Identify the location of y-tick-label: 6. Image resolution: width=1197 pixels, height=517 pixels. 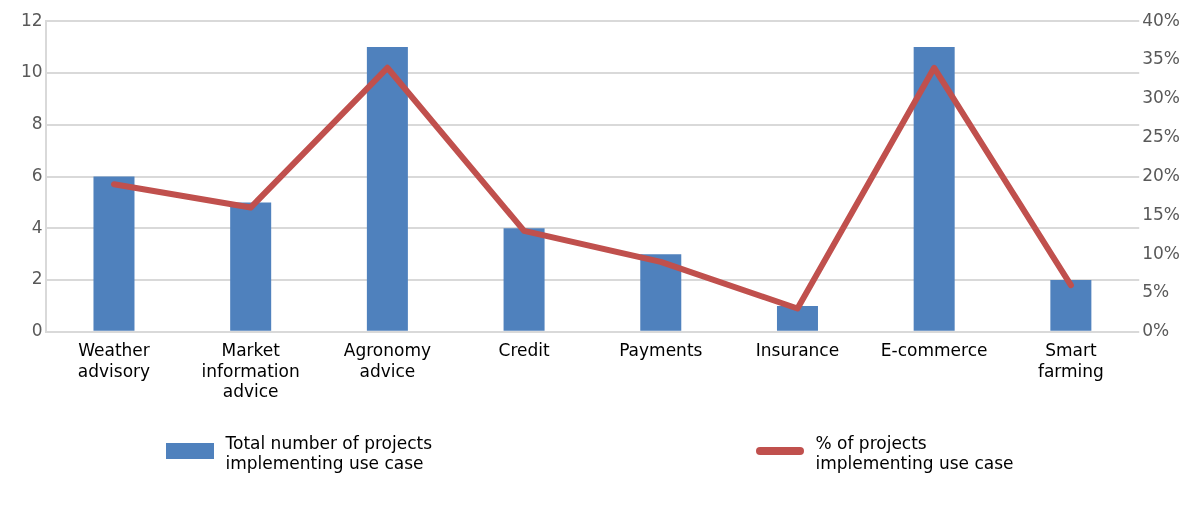
(37, 174).